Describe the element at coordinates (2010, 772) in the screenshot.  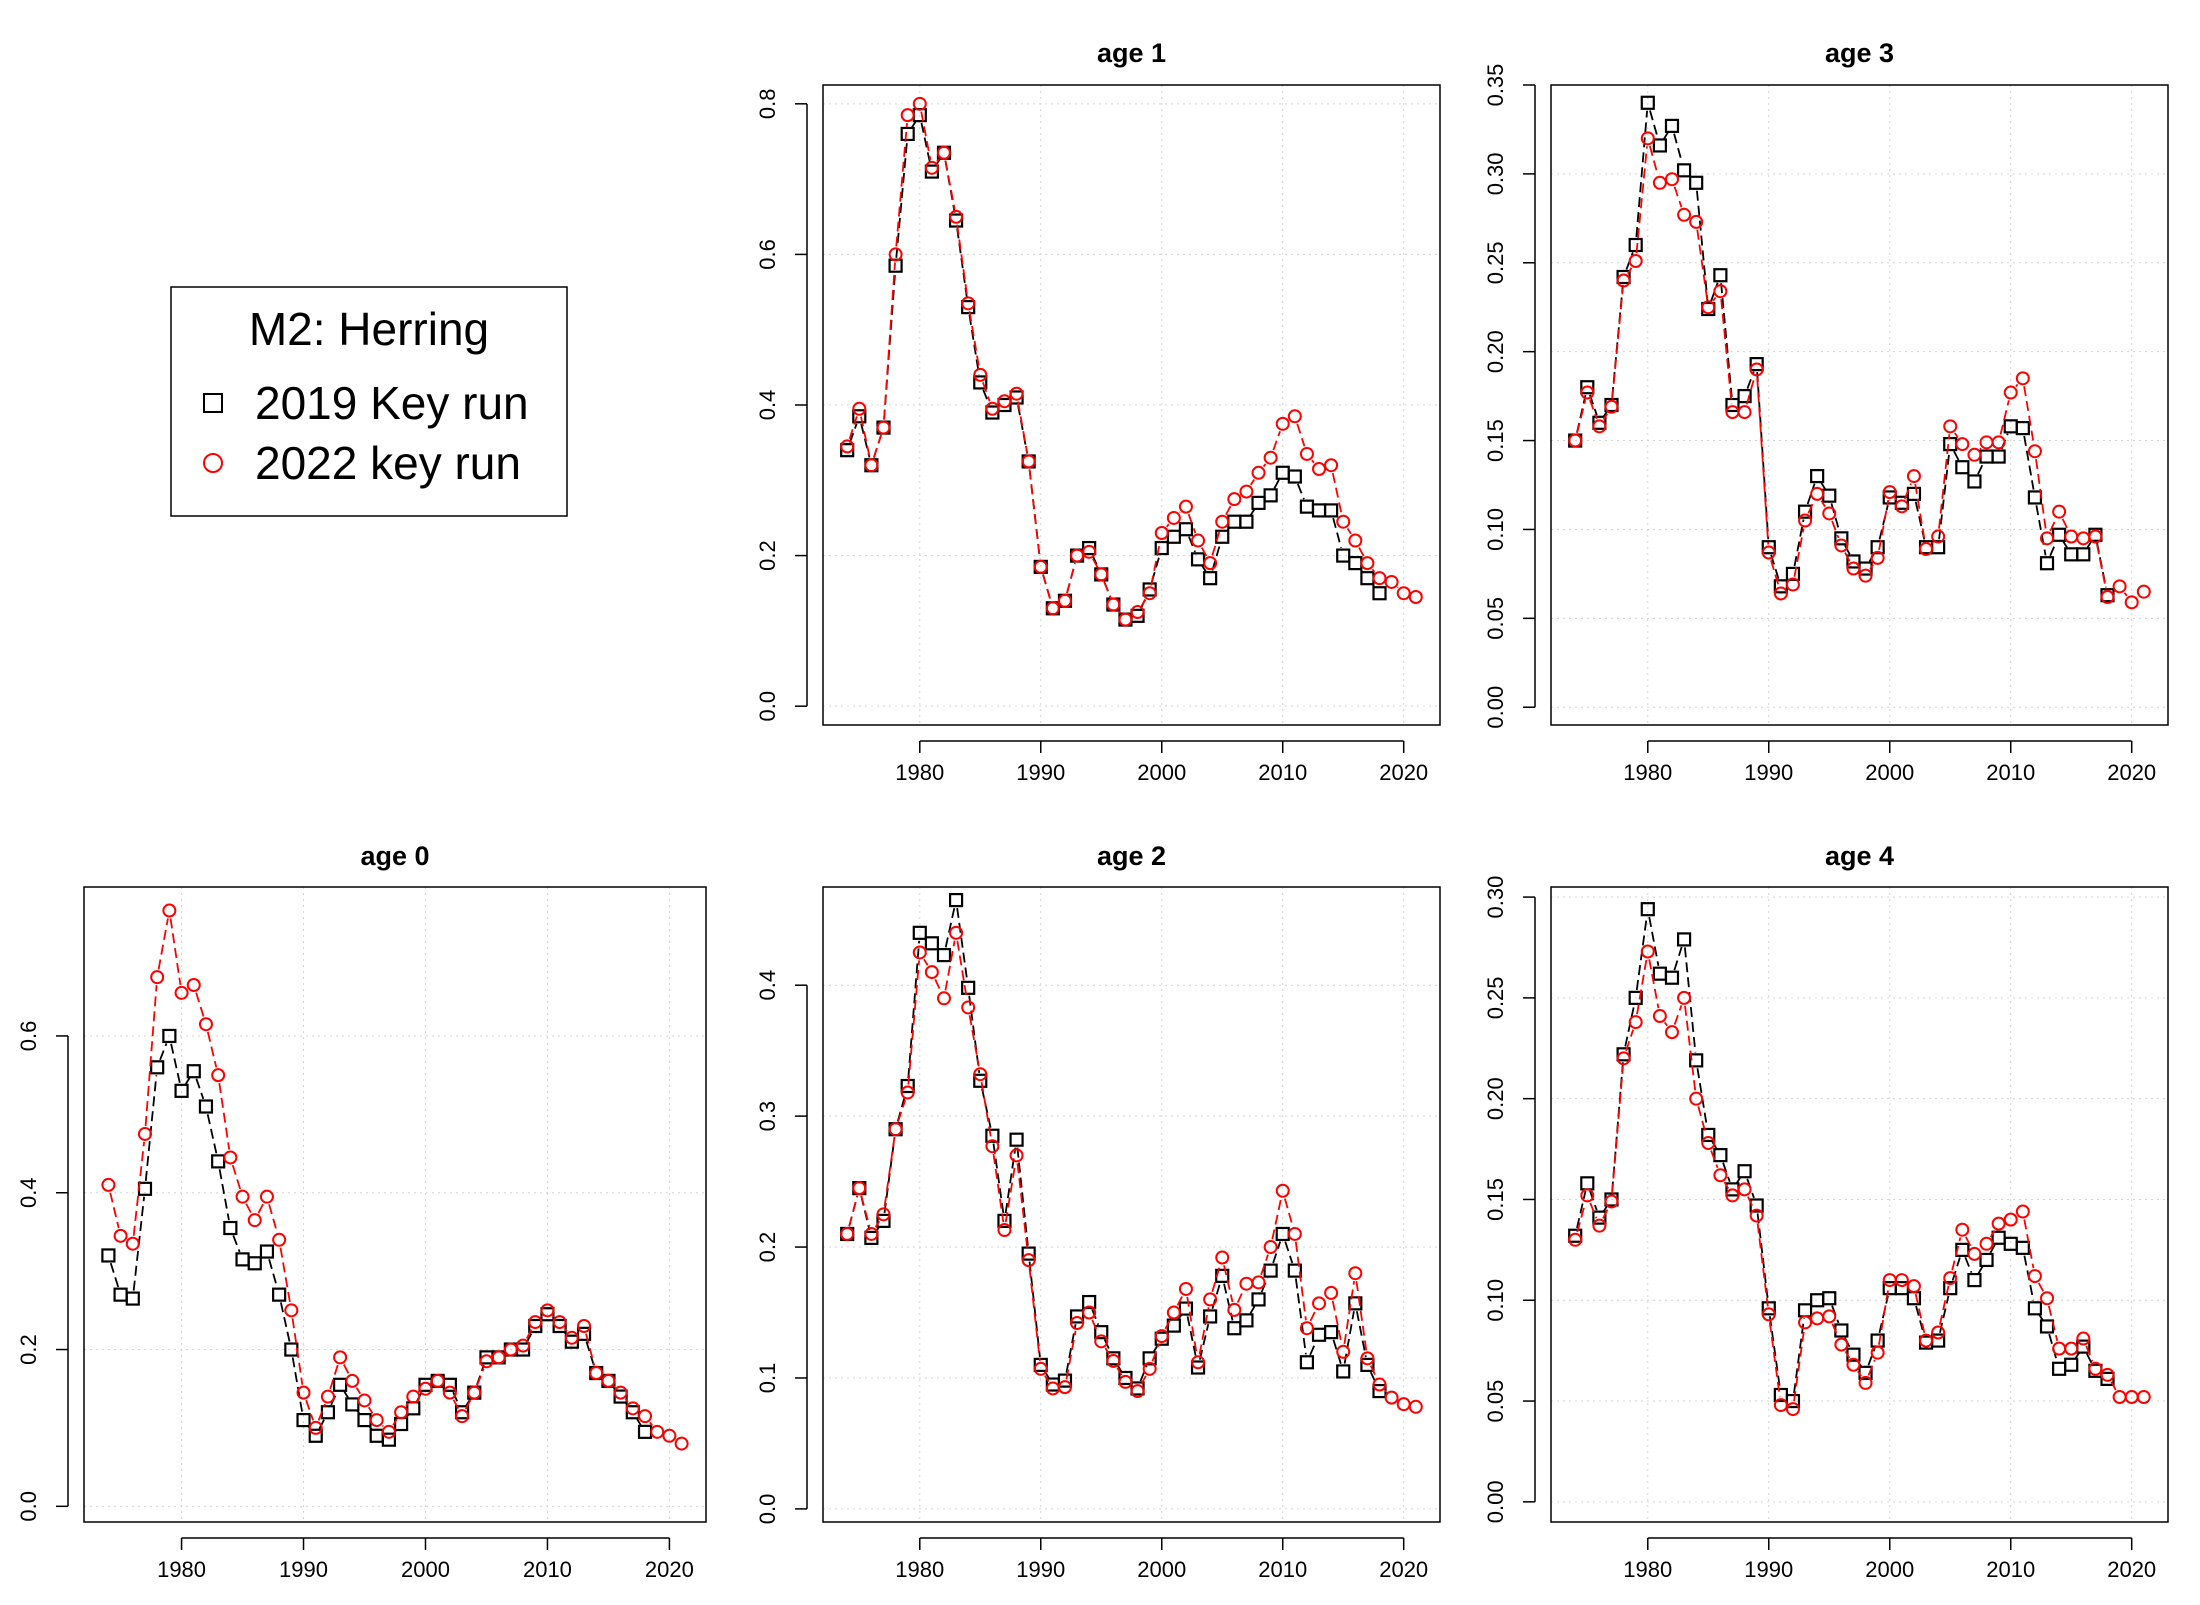
I see `x-tick-label: 2010` at that location.